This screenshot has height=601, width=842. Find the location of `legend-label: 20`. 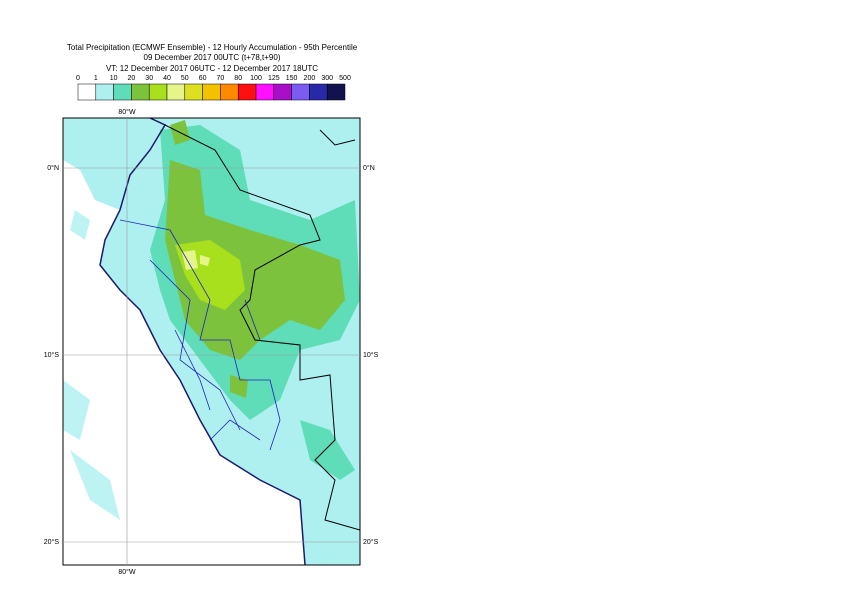

legend-label: 20 is located at coordinates (132, 78).